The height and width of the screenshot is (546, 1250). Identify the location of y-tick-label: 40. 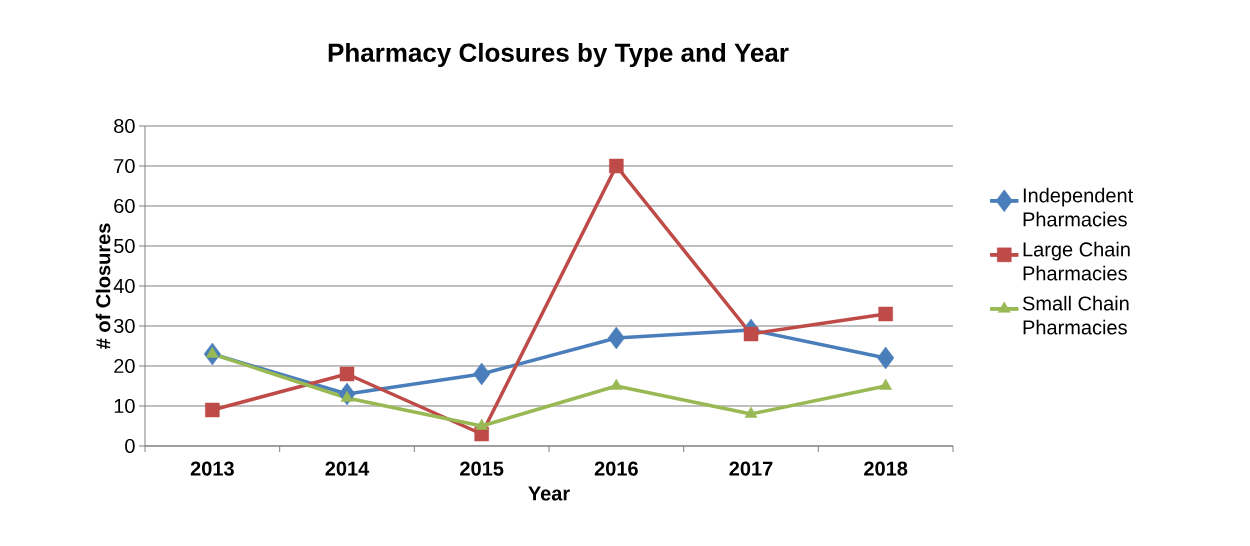
(124, 286).